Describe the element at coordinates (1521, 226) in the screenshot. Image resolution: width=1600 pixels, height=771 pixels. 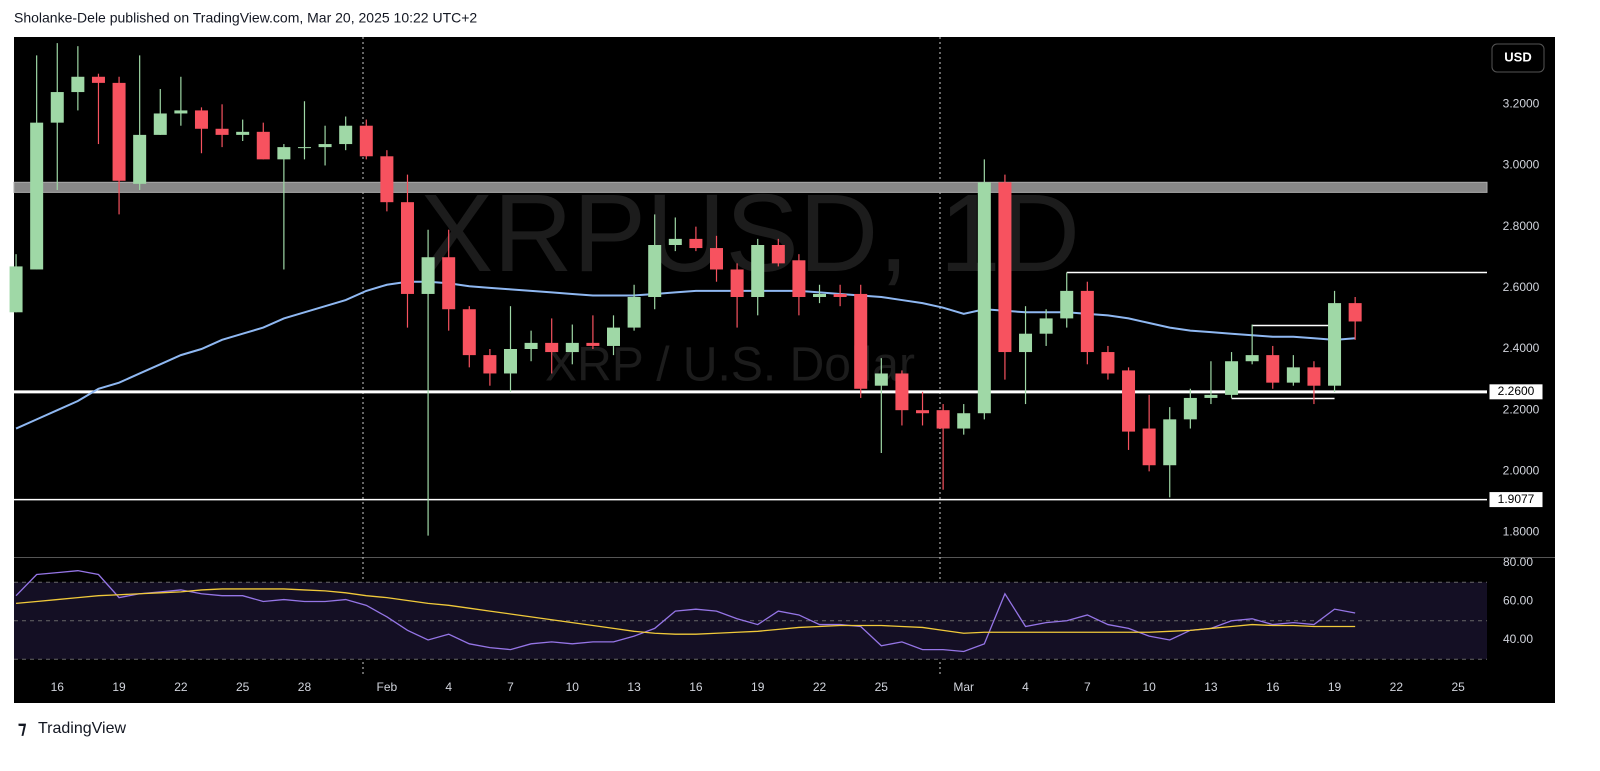
I see `y-tick-label: 2.8000` at that location.